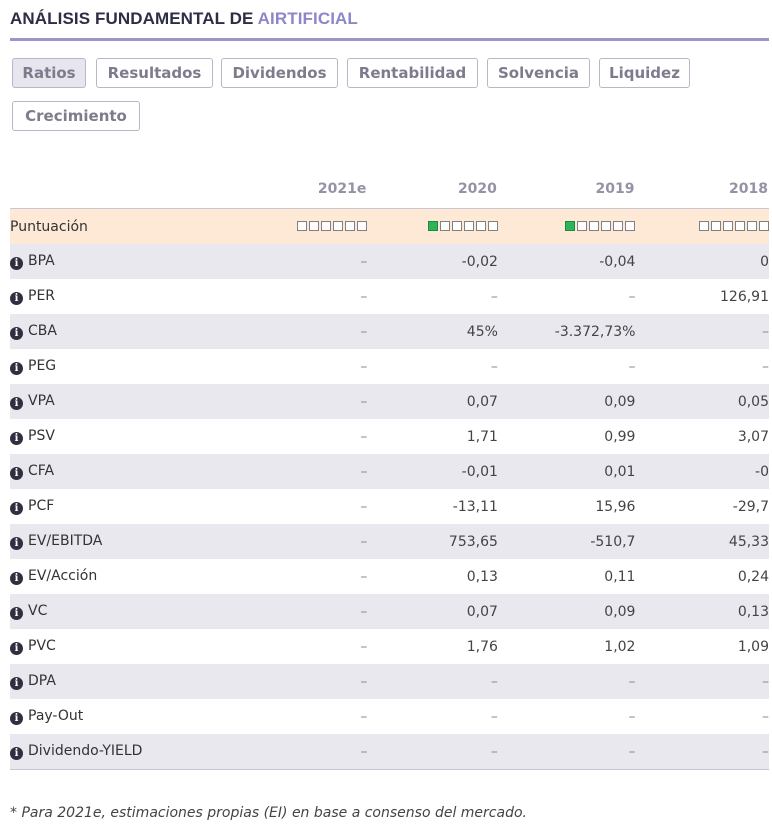  I want to click on row-label: i EV/EBITDA, so click(130, 541).